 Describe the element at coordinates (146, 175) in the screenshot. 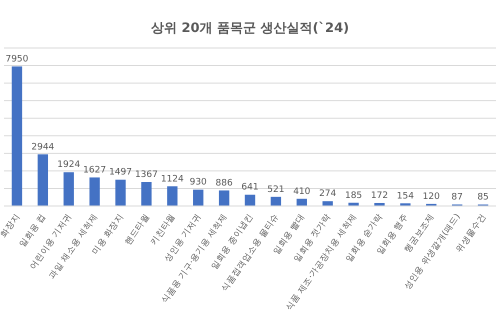

I see `data-label: 1367` at that location.